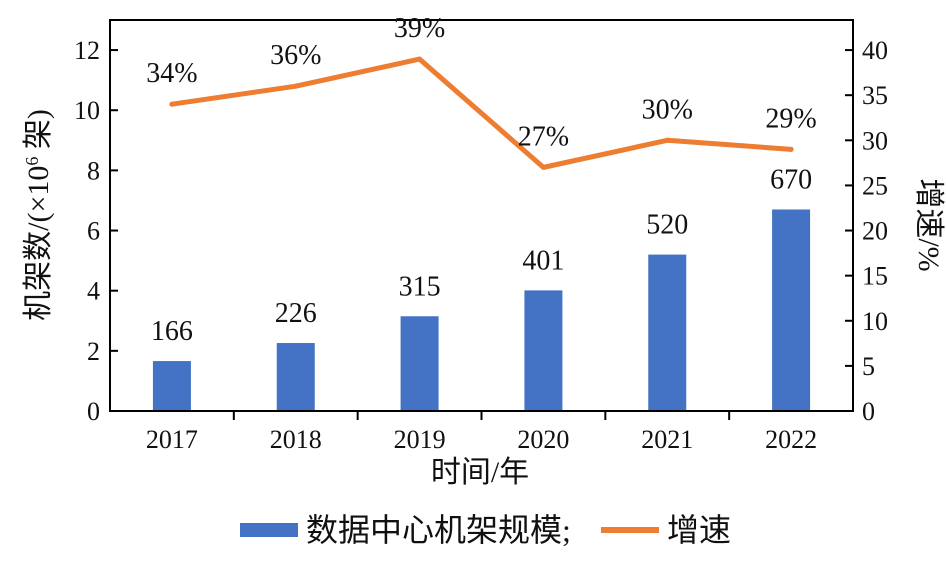 This screenshot has height=565, width=946. What do you see at coordinates (269, 530) in the screenshot?
I see `legend-bar-swatch` at bounding box center [269, 530].